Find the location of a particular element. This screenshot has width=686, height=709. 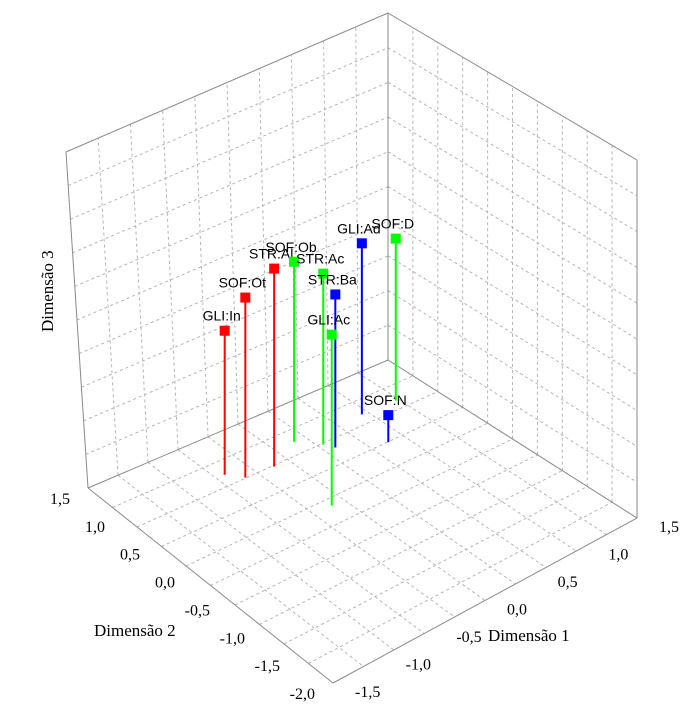

y-tick-label: 0,5 is located at coordinates (130, 555).